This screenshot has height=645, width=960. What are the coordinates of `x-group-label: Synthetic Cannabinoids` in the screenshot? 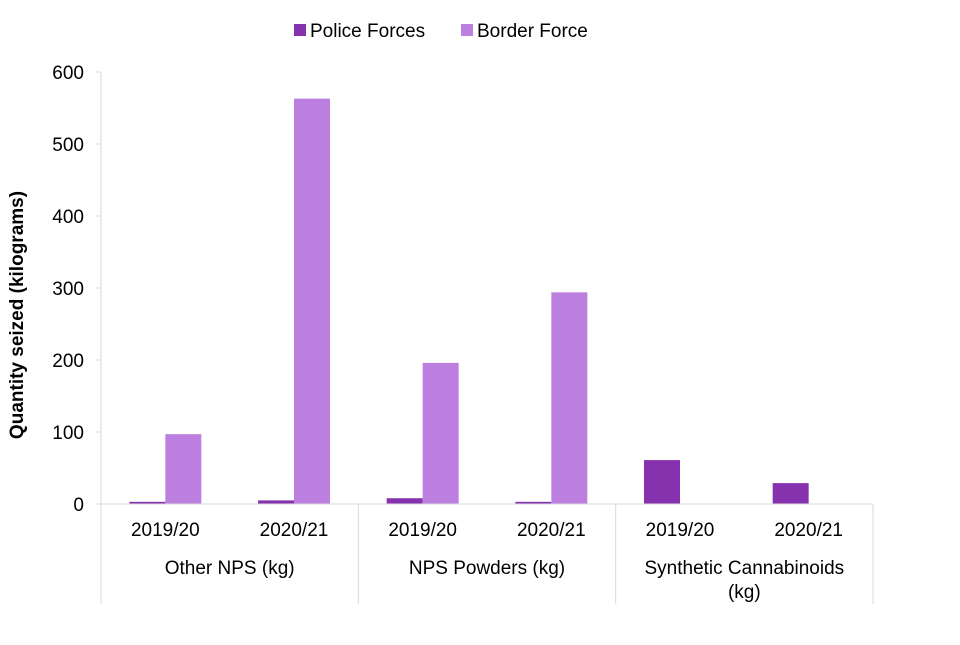 It's located at (745, 568).